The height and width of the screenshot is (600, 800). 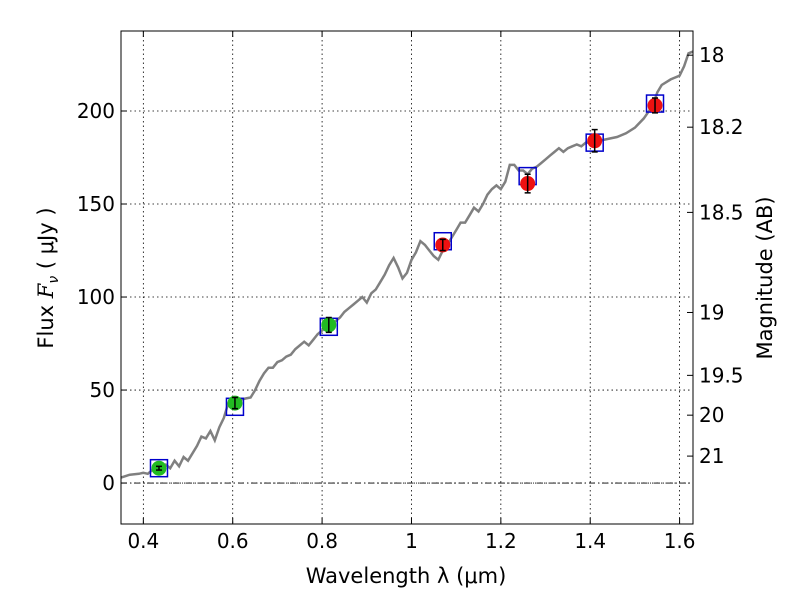 I want to click on x-tick-label: 0.8, so click(x=322, y=541).